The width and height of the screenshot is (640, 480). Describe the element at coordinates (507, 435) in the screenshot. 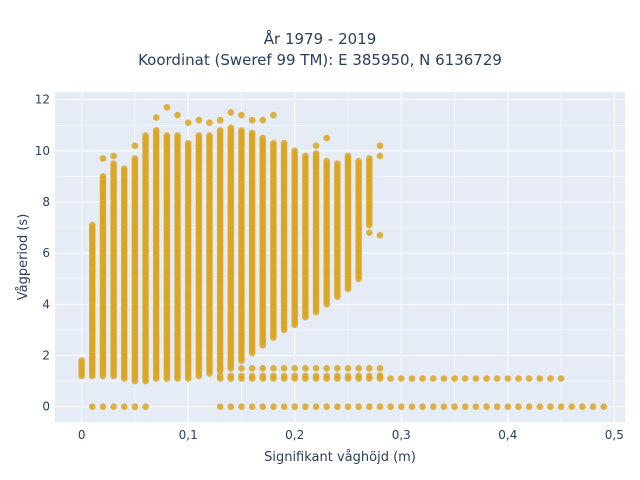

I see `x-tick-label: 0,4` at that location.